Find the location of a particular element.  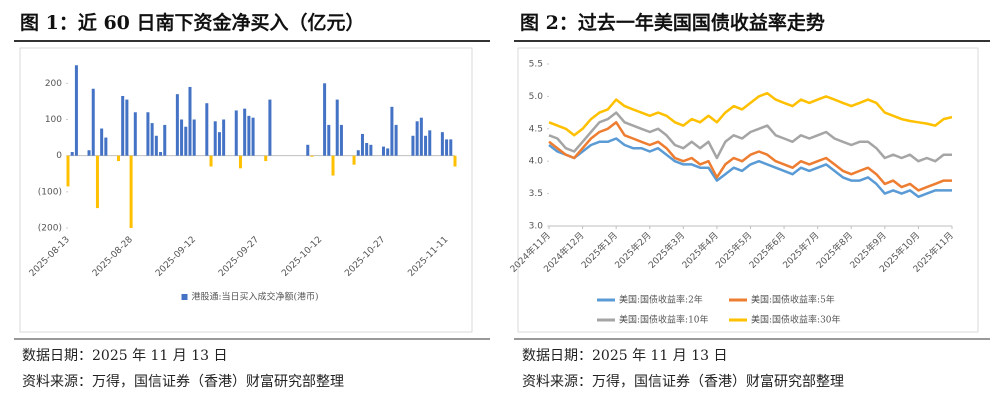

x-tick-label: 2025-10-12 is located at coordinates (302, 257).